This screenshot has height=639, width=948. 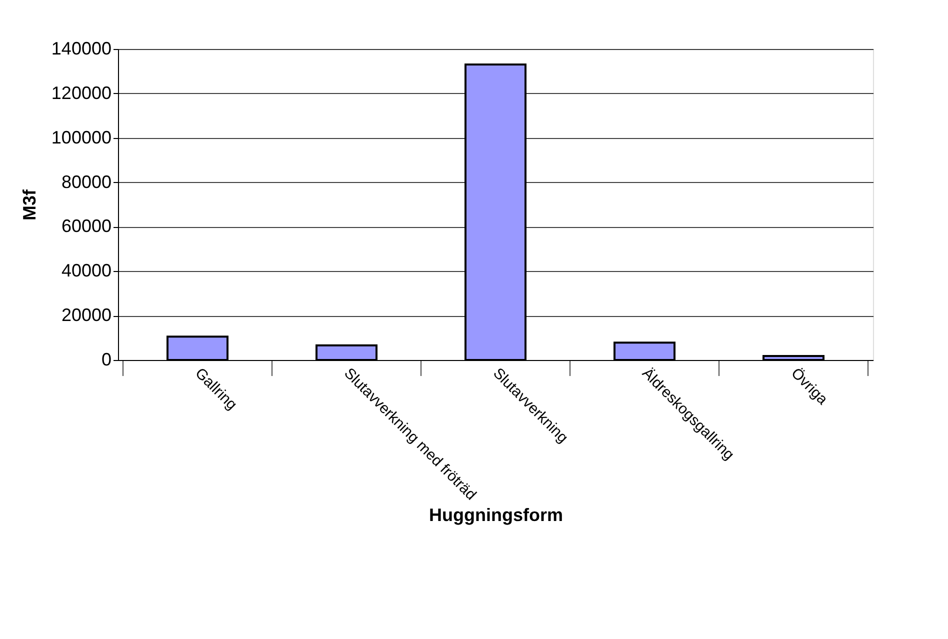 I want to click on y-tick-label: 60000, so click(x=86, y=226).